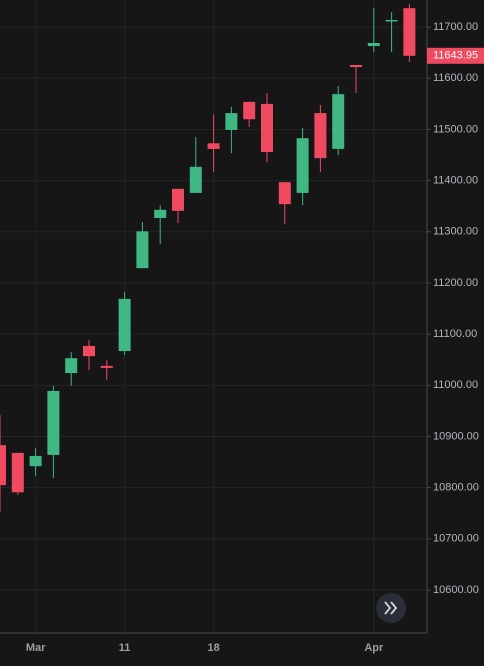  What do you see at coordinates (455, 232) in the screenshot?
I see `y-tick-label: 11300.00` at bounding box center [455, 232].